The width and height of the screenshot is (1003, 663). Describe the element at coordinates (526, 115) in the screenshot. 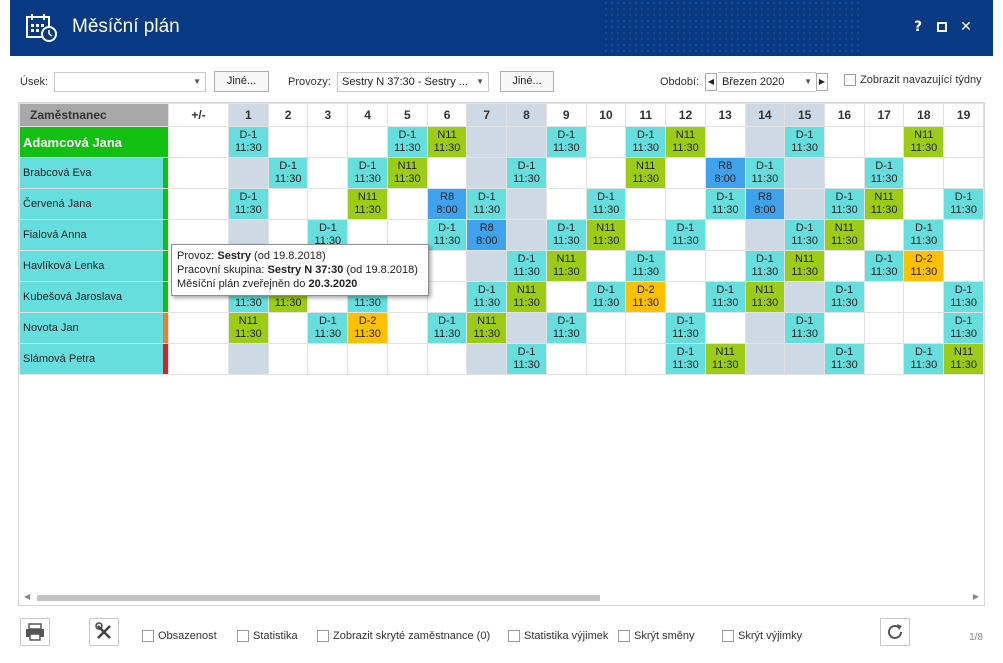

I see `day-header: 8` at that location.